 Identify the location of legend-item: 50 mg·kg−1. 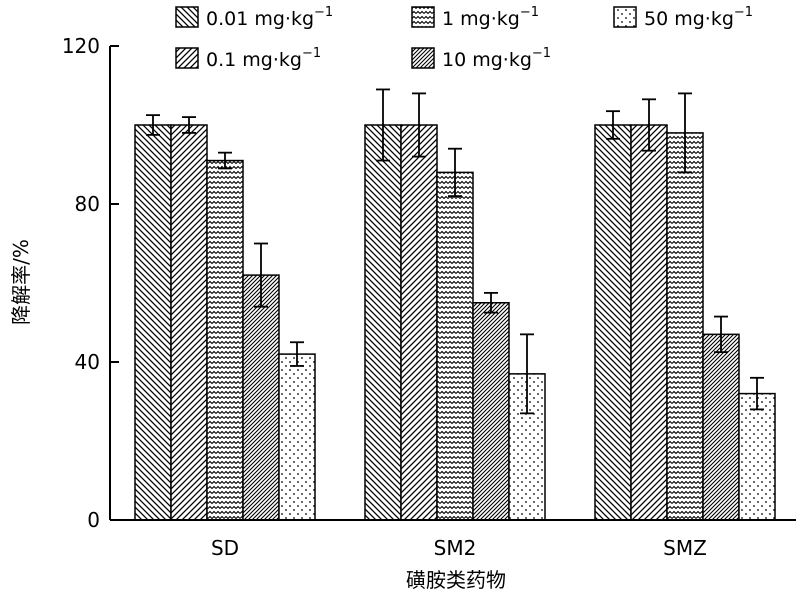
(683, 17).